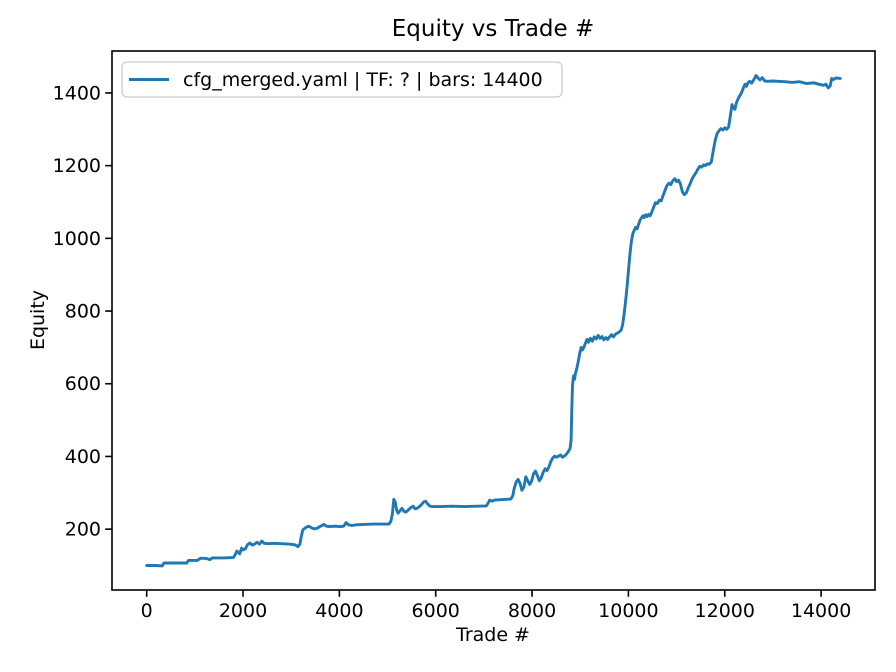  Describe the element at coordinates (496, 606) in the screenshot. I see `x-axis-ticks: 0 2000 4000 6000 8000 10000 12000 14000` at that location.